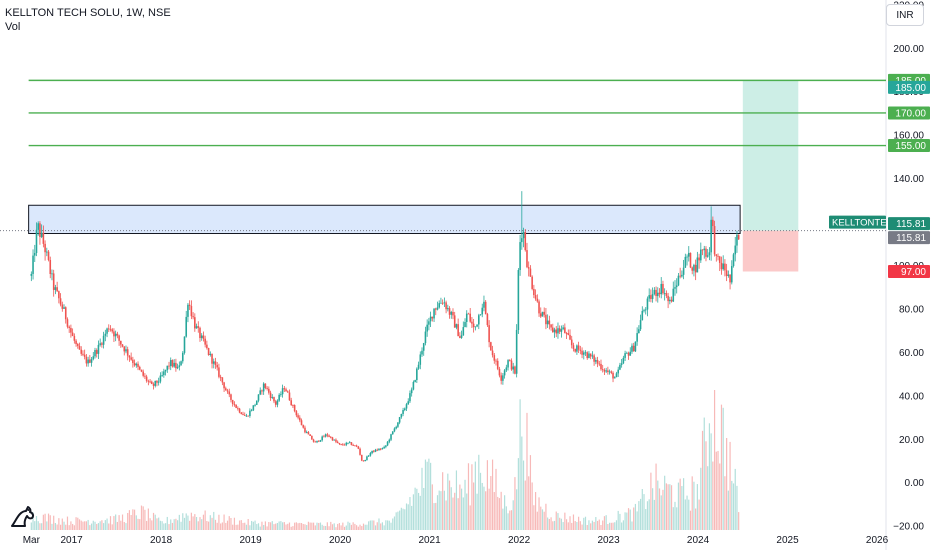 The height and width of the screenshot is (550, 932). What do you see at coordinates (905, 15) in the screenshot?
I see `currency-button: INR` at bounding box center [905, 15].